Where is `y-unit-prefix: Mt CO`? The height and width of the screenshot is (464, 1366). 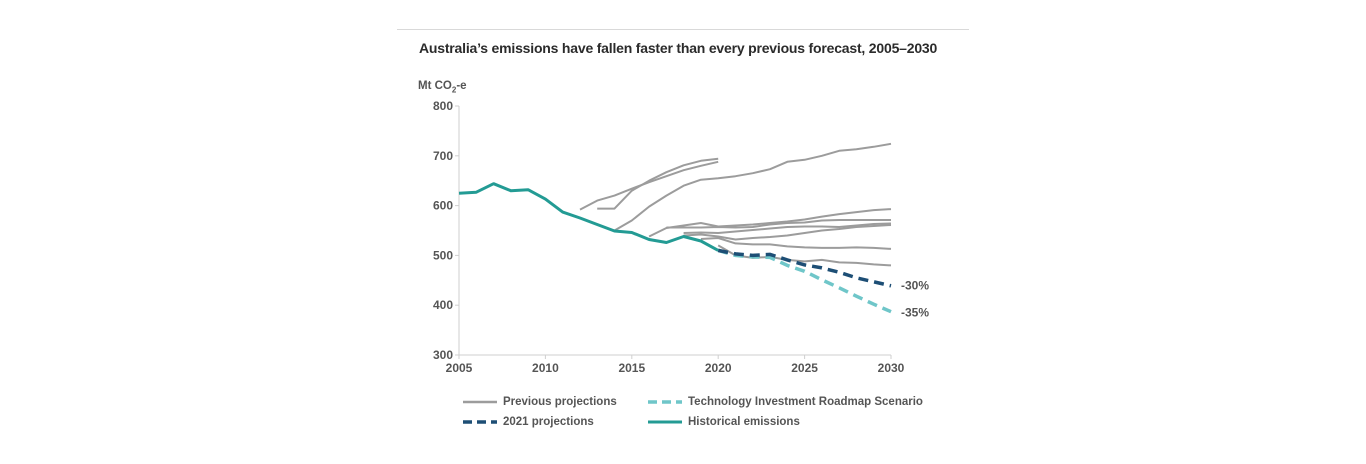
y-unit-prefix: Mt CO is located at coordinates (435, 86).